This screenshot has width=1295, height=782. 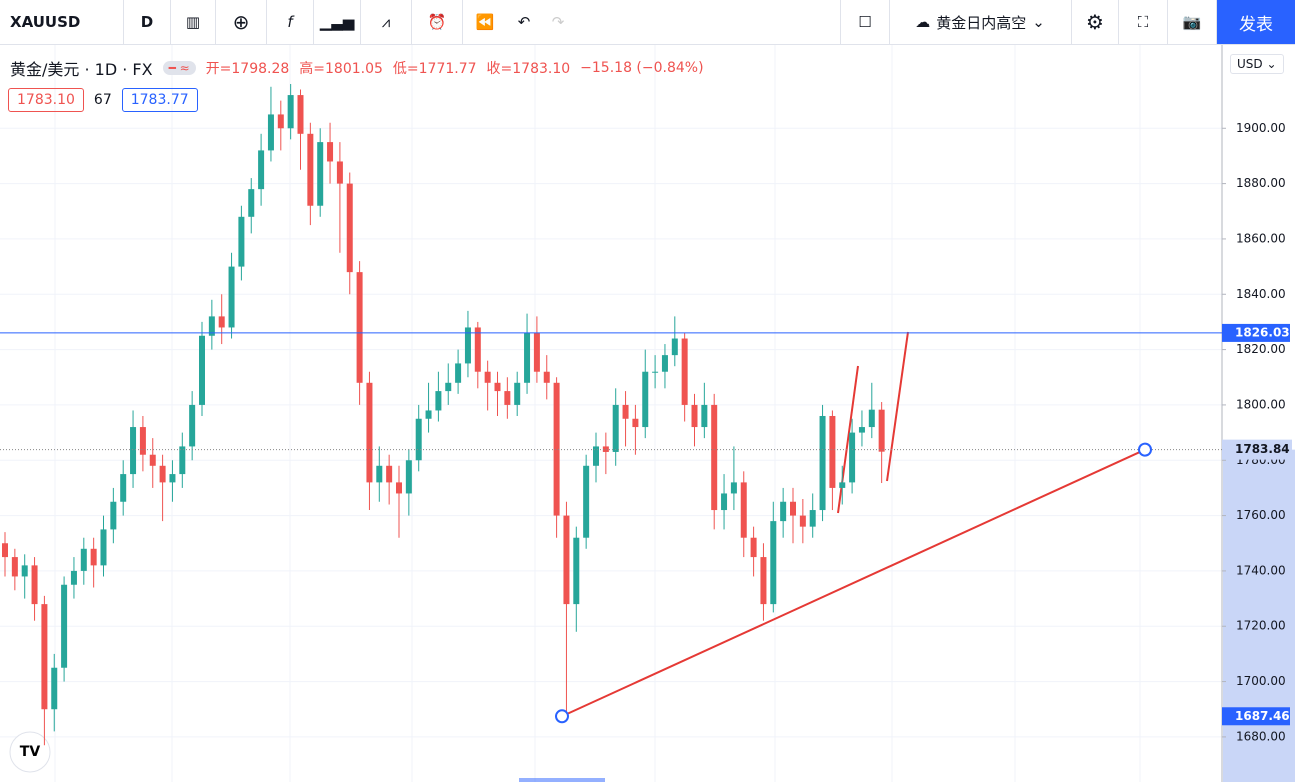 I want to click on hline-label: 1826.03, so click(x=1262, y=332).